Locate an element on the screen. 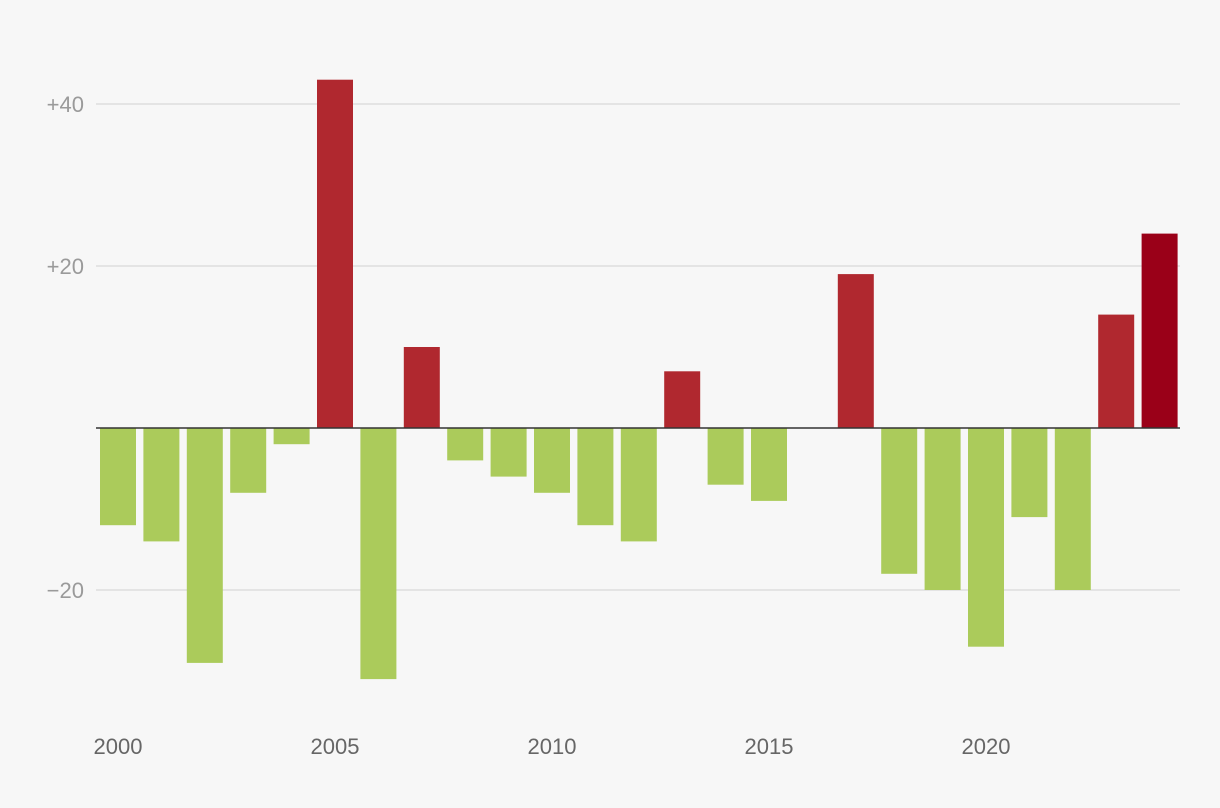 The width and height of the screenshot is (1220, 808). bar-2000 is located at coordinates (118, 477).